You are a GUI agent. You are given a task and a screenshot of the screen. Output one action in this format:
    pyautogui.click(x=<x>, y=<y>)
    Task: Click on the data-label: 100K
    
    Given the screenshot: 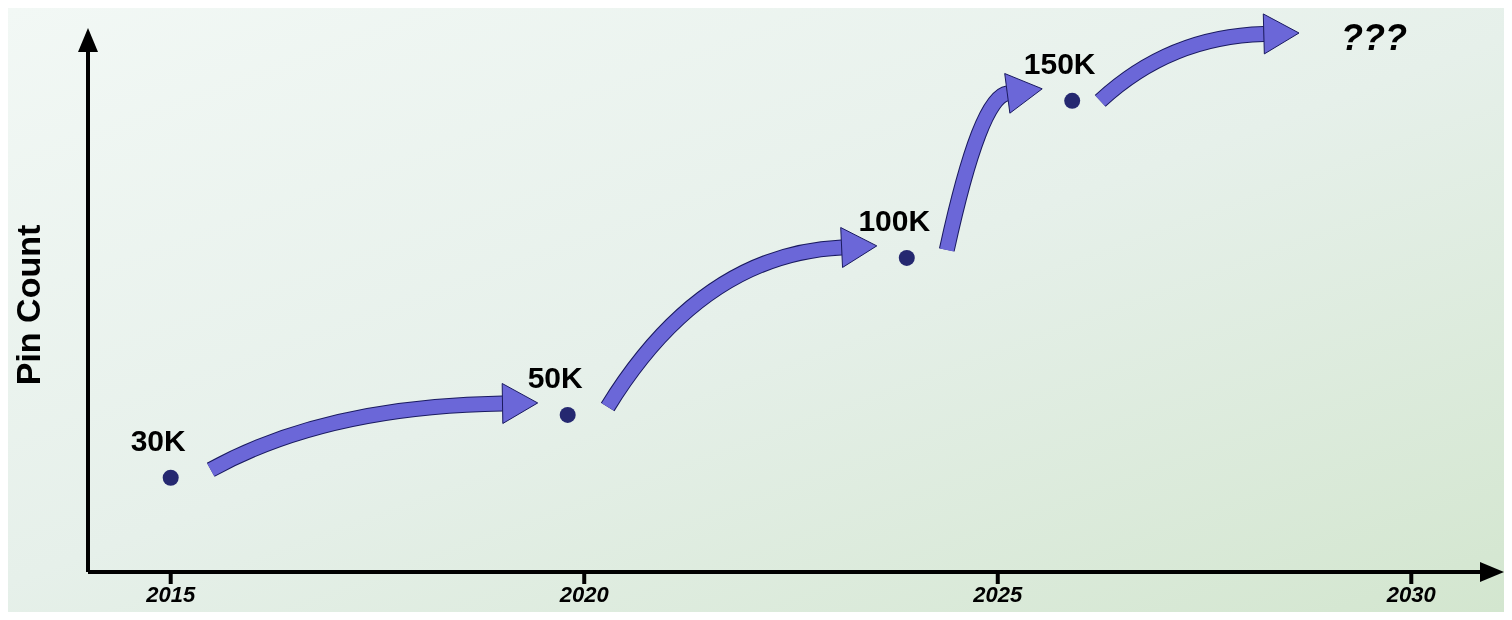 What is the action you would take?
    pyautogui.click(x=894, y=221)
    